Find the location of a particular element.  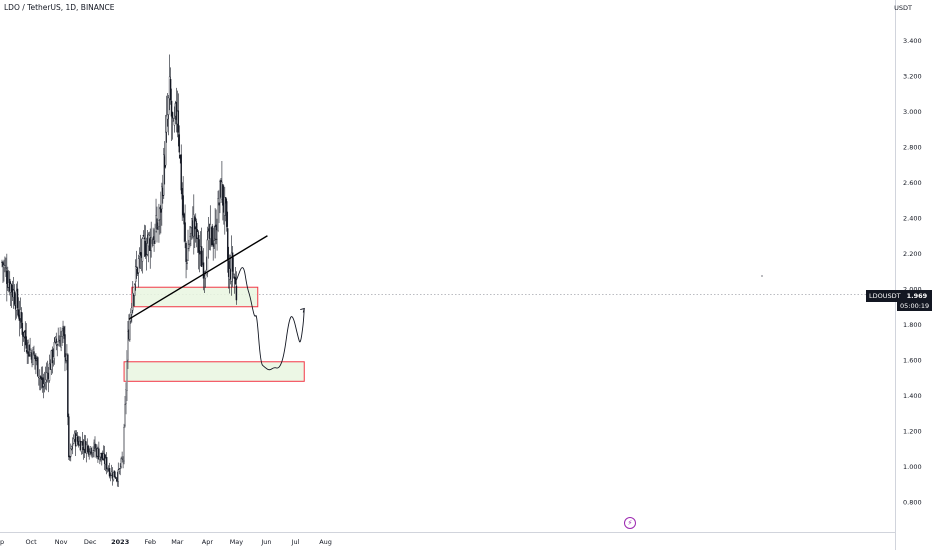

projection-arrowhead is located at coordinates (302, 310).